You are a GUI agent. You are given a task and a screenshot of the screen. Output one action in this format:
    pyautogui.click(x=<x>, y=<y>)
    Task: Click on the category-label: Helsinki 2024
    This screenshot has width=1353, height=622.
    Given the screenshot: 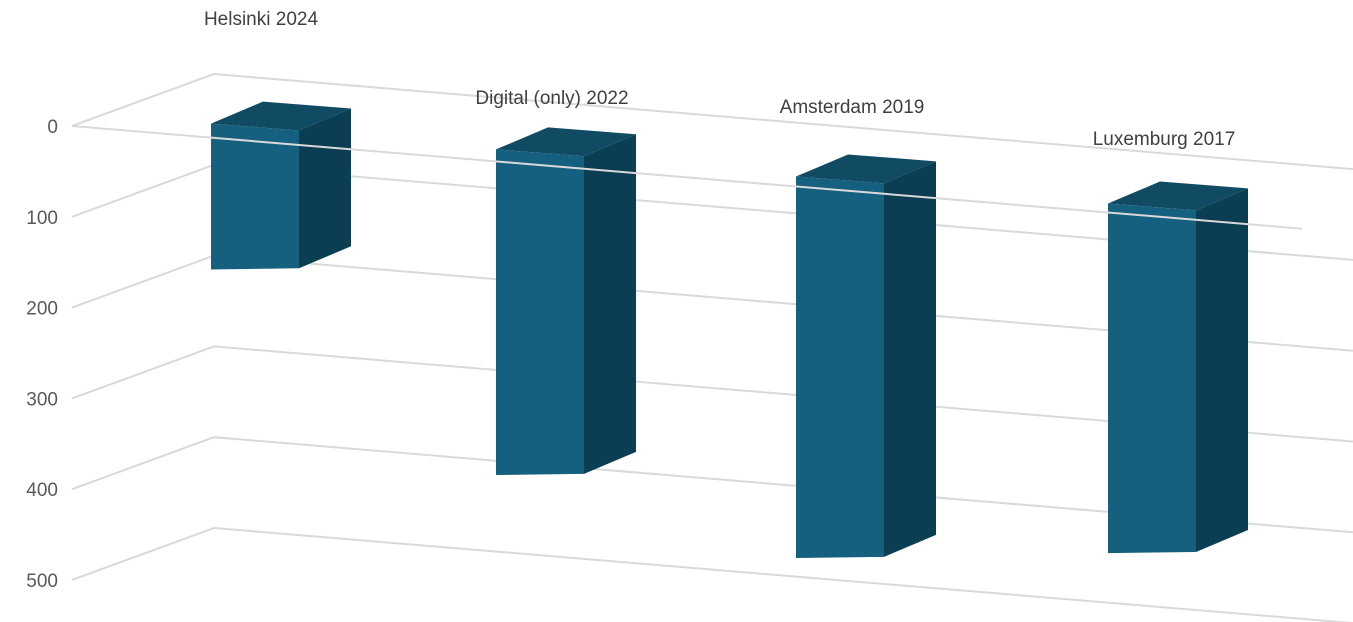 What is the action you would take?
    pyautogui.click(x=261, y=19)
    